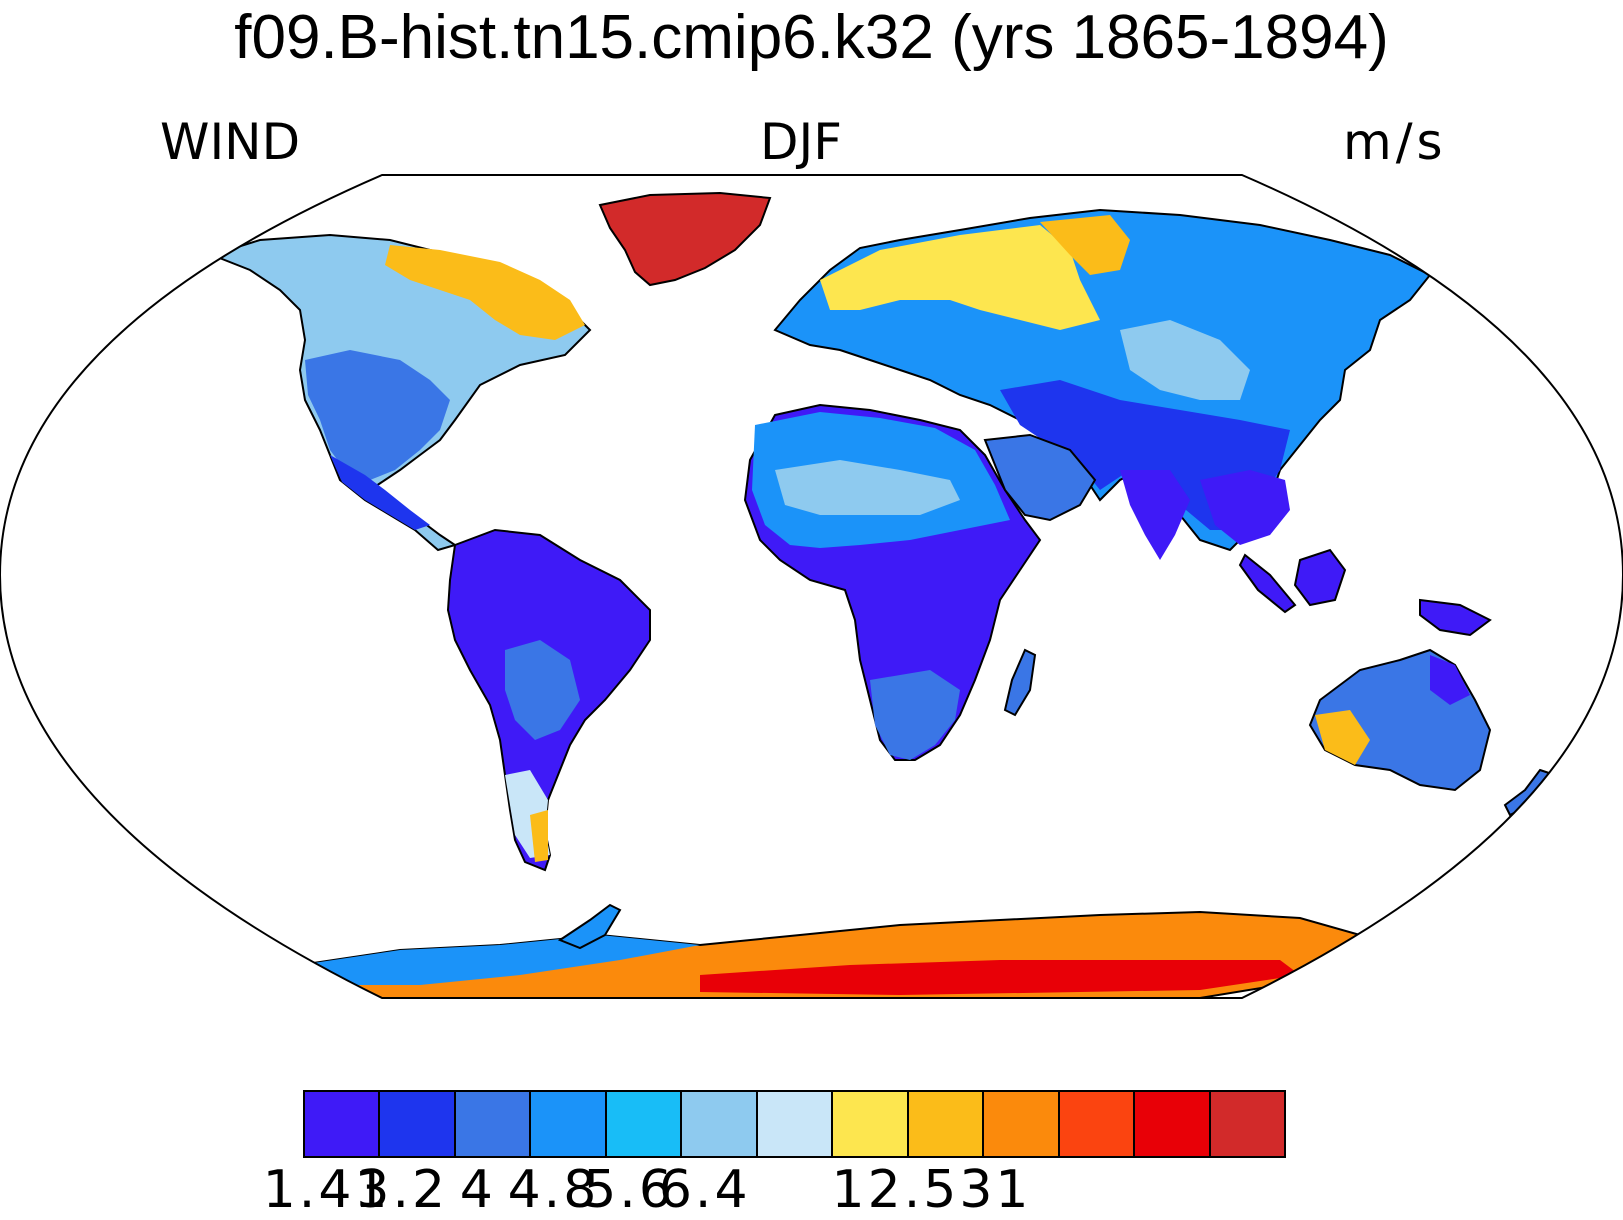  Describe the element at coordinates (915, 715) in the screenshot. I see `southern-africa-blue` at that location.